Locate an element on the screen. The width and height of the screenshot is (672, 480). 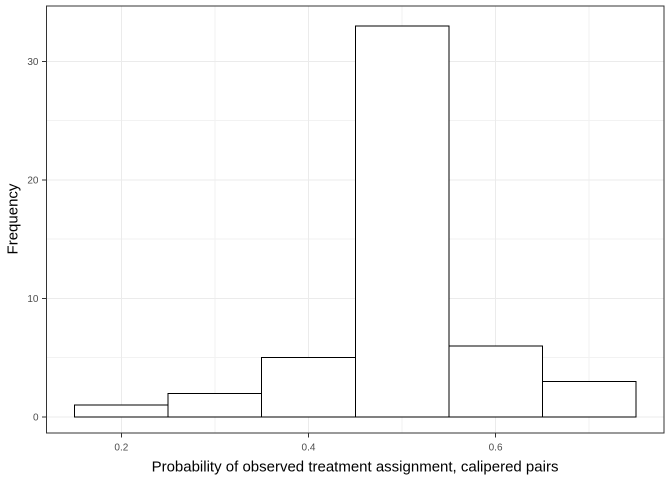
y-tick-label: 20 is located at coordinates (33, 180).